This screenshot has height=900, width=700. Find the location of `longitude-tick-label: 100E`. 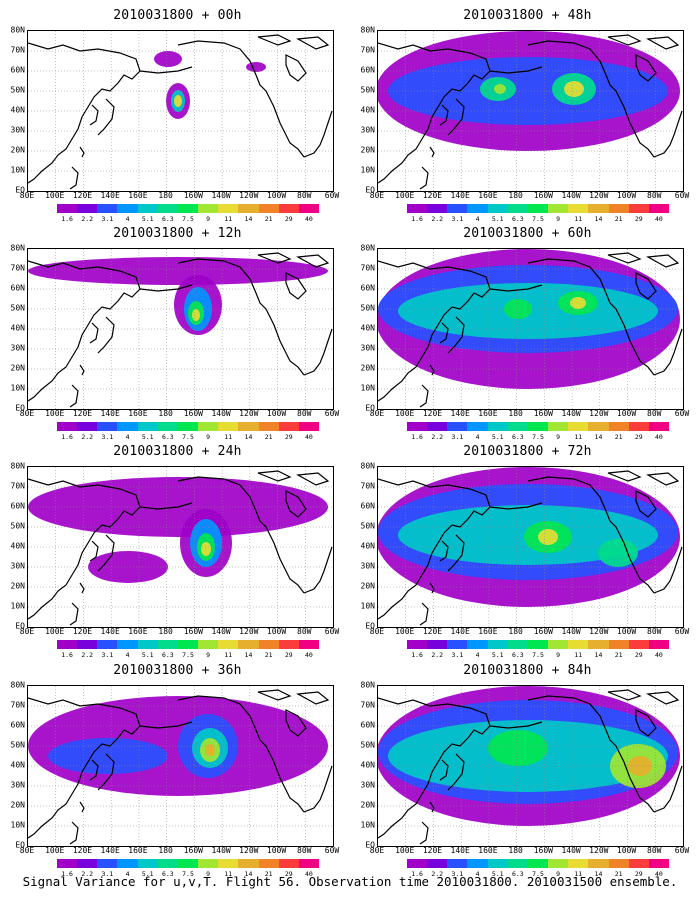

longitude-tick-label: 100E is located at coordinates (405, 195).